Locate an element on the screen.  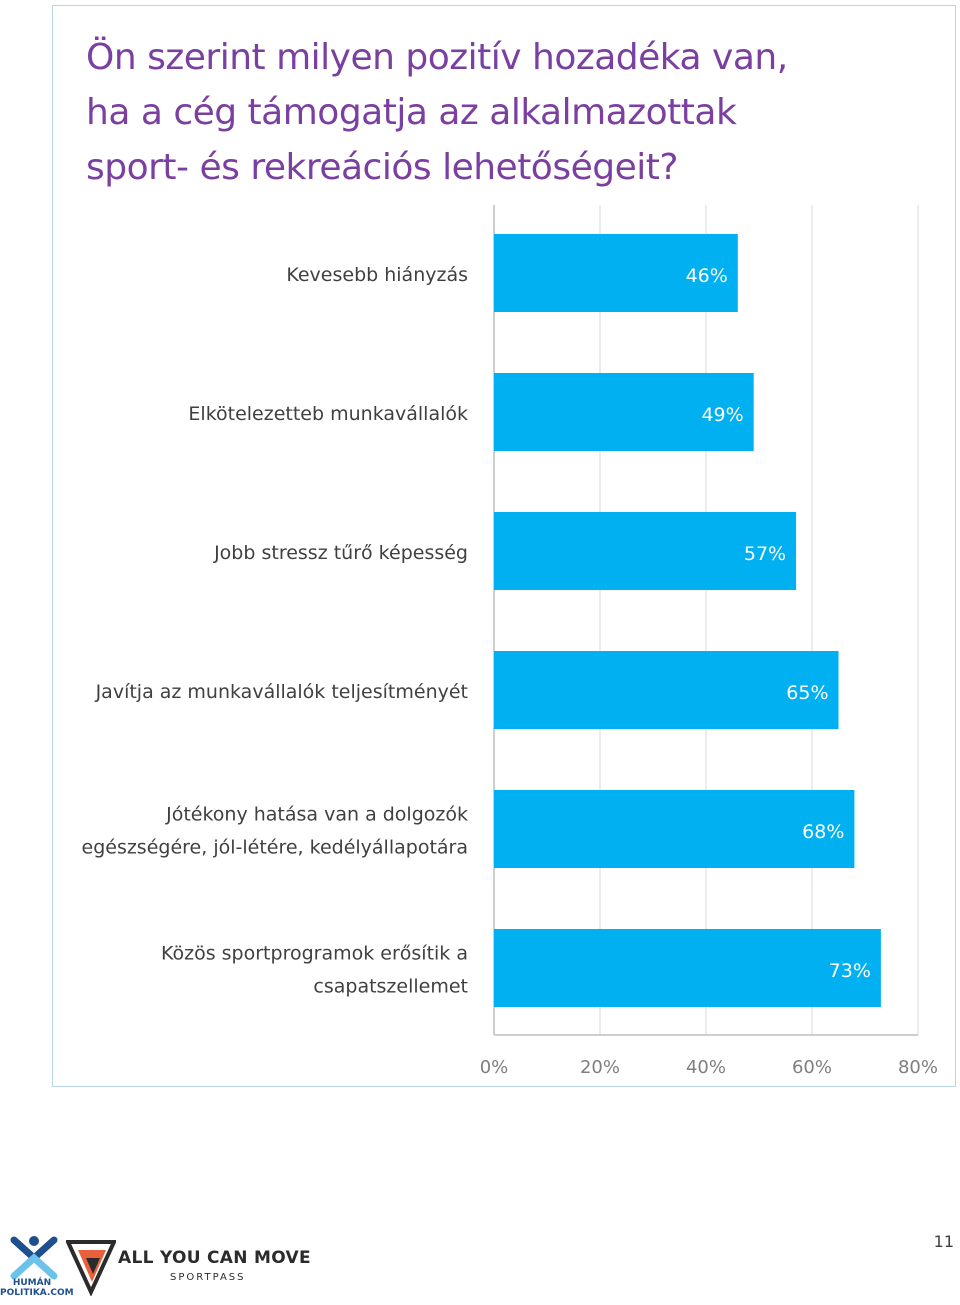
value-label: 57% is located at coordinates (765, 554).